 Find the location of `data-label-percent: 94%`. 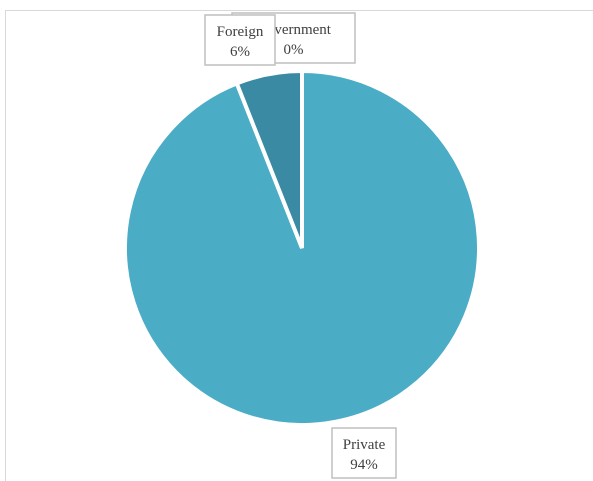

data-label-percent: 94% is located at coordinates (364, 465).